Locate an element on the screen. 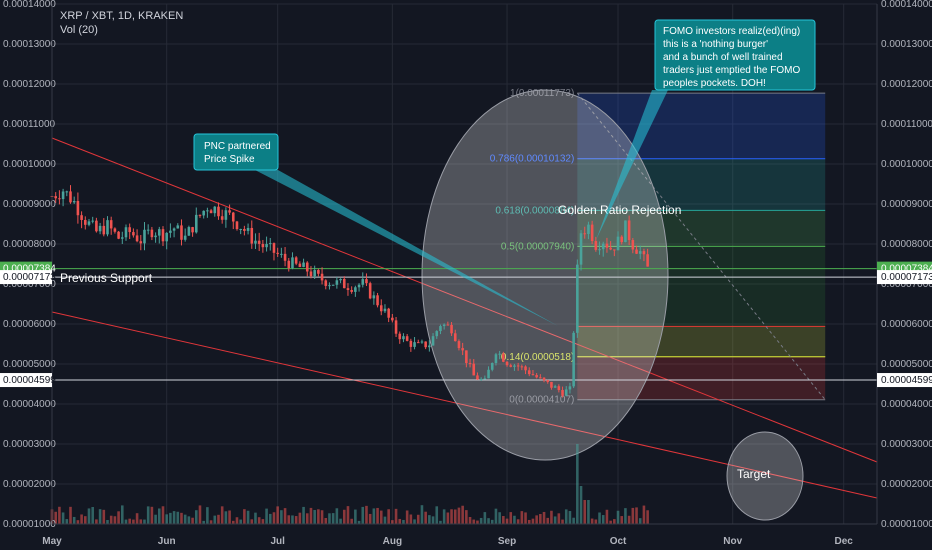 This screenshot has width=932, height=550. price-tick-label-left: 0.00004000 is located at coordinates (29, 404).